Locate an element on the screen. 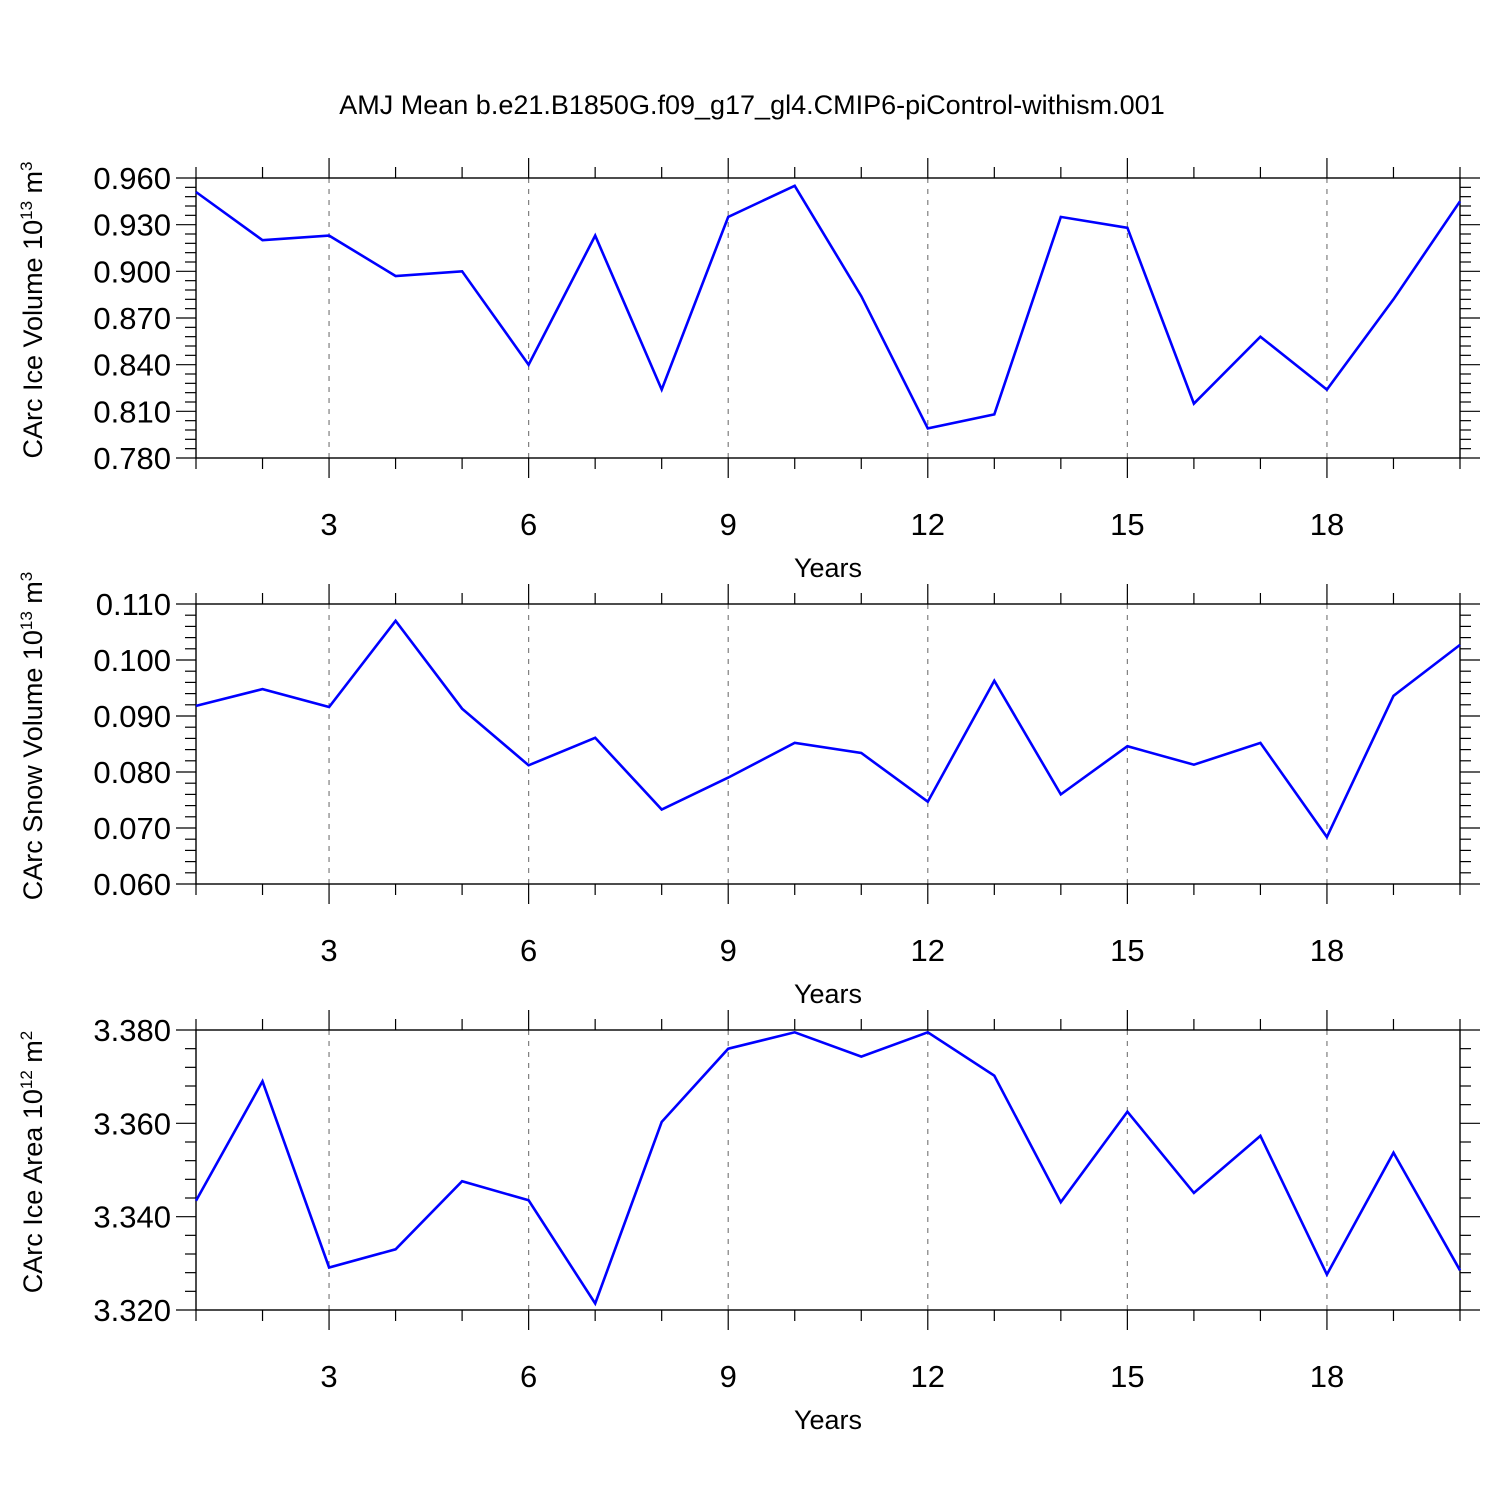 This screenshot has height=1500, width=1500. y-axis-label-exponent: 12 is located at coordinates (26, 1079).